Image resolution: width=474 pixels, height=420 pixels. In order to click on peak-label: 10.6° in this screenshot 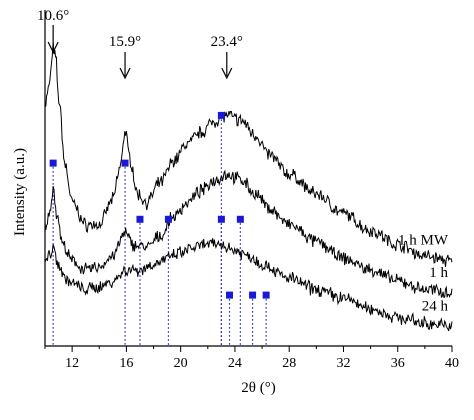, I will do `click(53, 16)`.